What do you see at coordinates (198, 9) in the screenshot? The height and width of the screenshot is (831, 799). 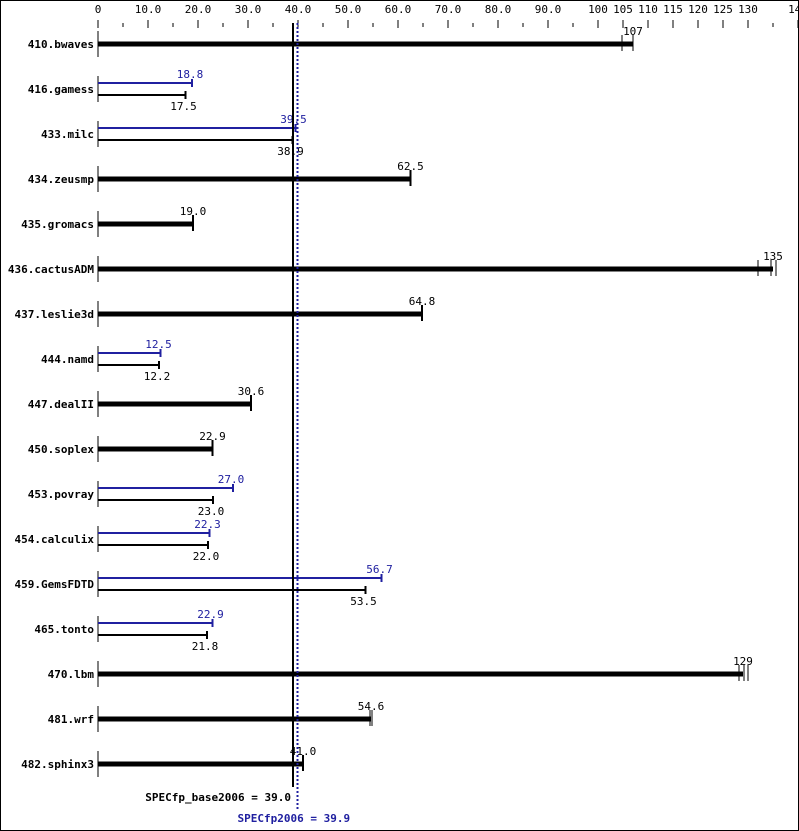 I see `x-tick-label: 20.0` at bounding box center [198, 9].